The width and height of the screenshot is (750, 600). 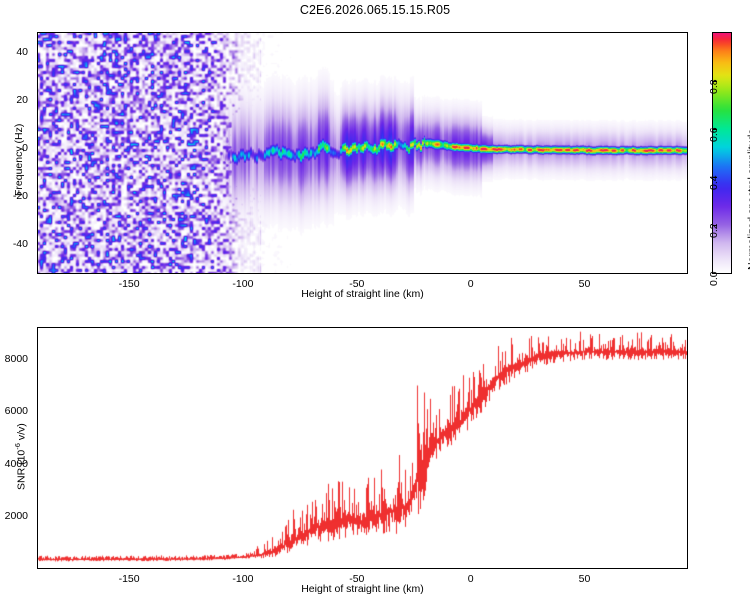 What do you see at coordinates (714, 86) in the screenshot?
I see `colorbar-tick-label: 0.8` at bounding box center [714, 86].